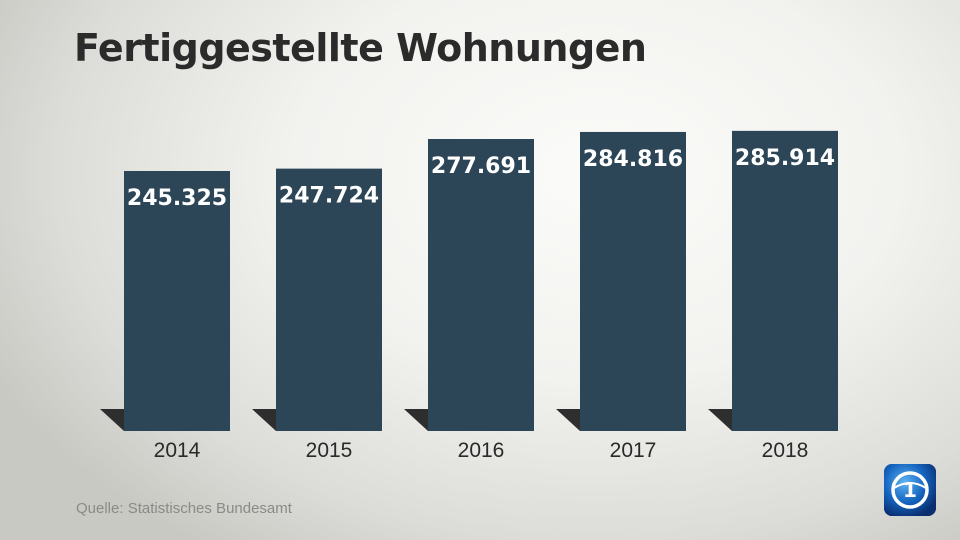 This screenshot has height=540, width=960. What do you see at coordinates (785, 158) in the screenshot?
I see `value-label-2018: 285.914` at bounding box center [785, 158].